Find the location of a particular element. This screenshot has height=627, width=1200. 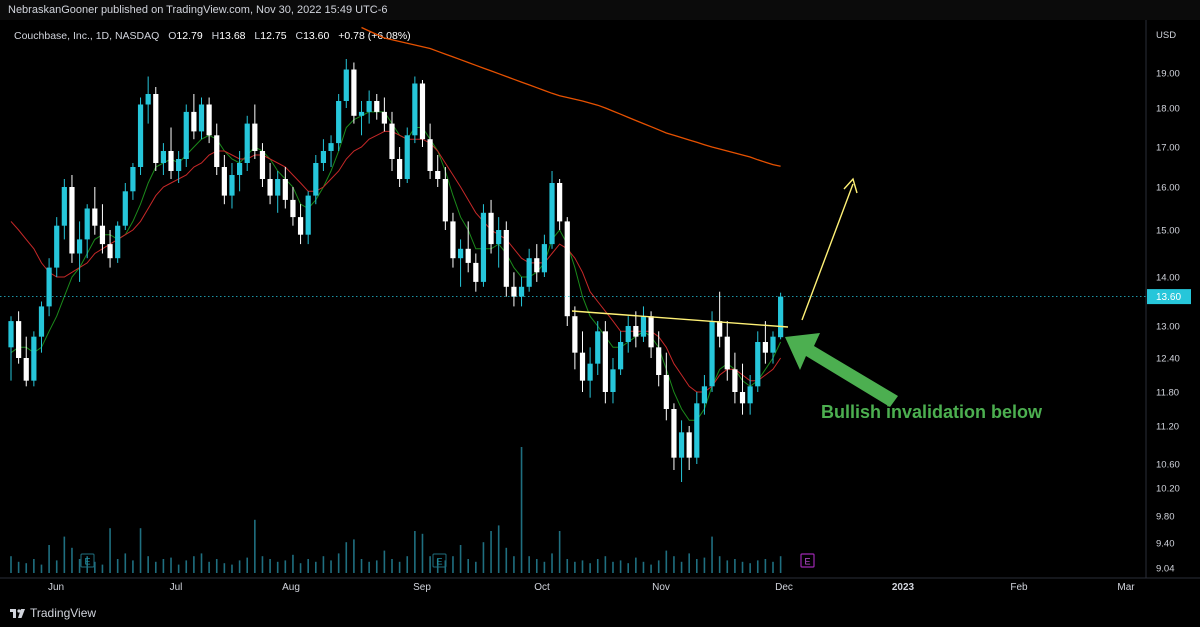

price-tick-label: 13.00 is located at coordinates (1168, 327).